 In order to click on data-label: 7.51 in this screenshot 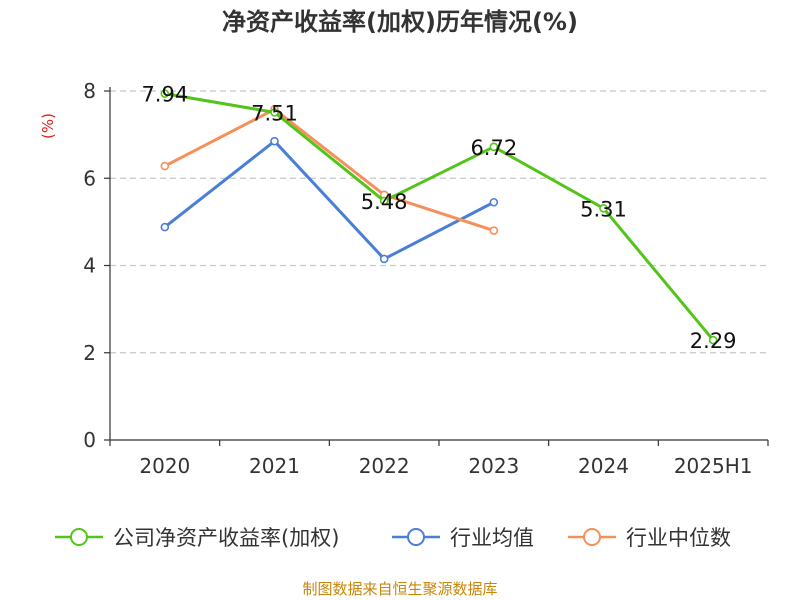, I will do `click(274, 113)`.